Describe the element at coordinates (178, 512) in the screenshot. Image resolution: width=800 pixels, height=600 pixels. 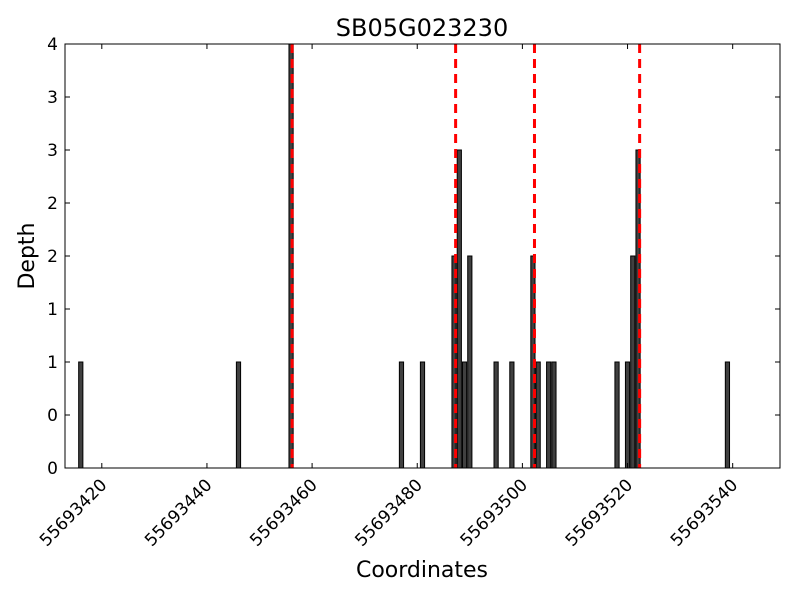
I see `x-tick-label: 55693440` at that location.